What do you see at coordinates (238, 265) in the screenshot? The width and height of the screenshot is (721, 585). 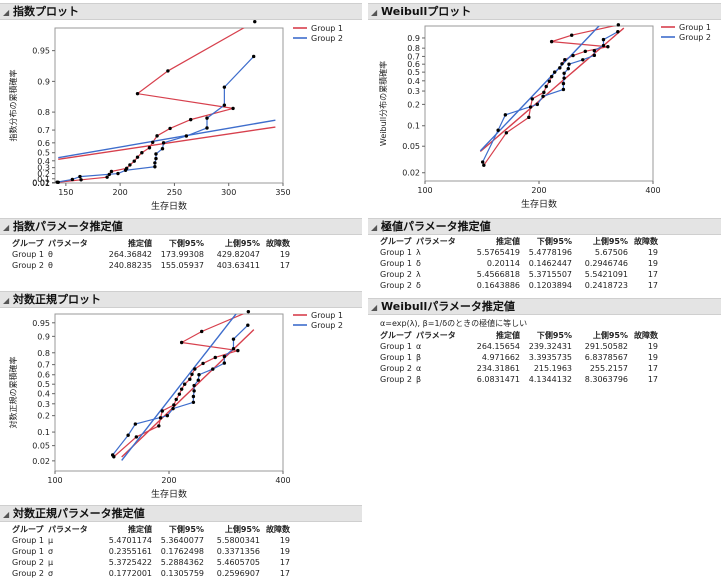 I see `table-cell: 403.63411` at bounding box center [238, 265].